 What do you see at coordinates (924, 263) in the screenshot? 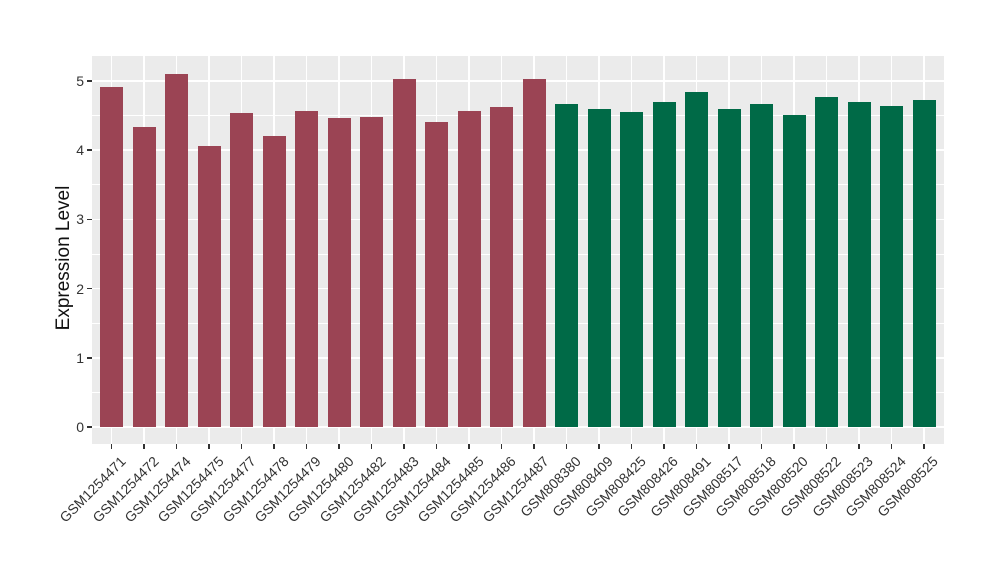
I see `bar-GSM808525` at bounding box center [924, 263].